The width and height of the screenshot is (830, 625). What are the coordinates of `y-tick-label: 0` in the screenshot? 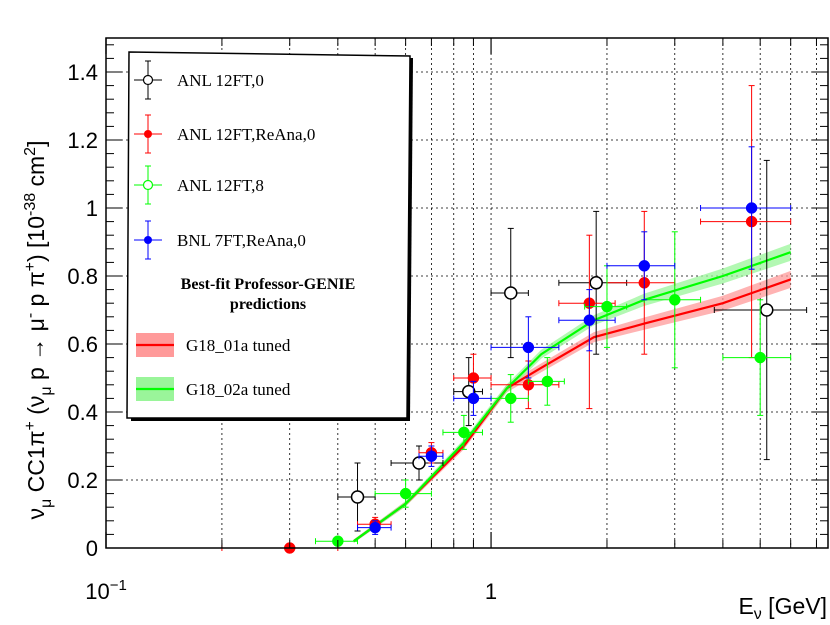 It's located at (92, 548).